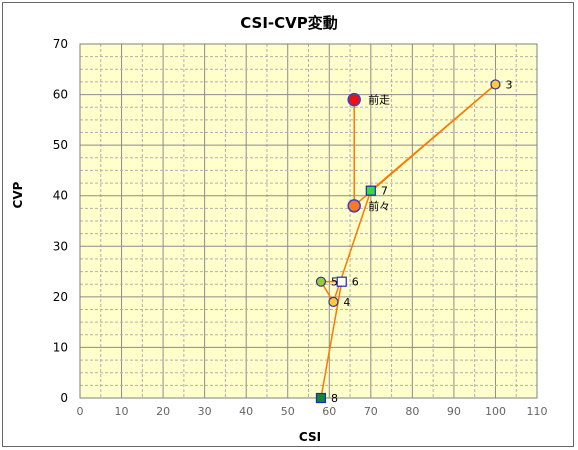 The width and height of the screenshot is (578, 450). Describe the element at coordinates (60, 145) in the screenshot. I see `y-tick-label: 50` at that location.